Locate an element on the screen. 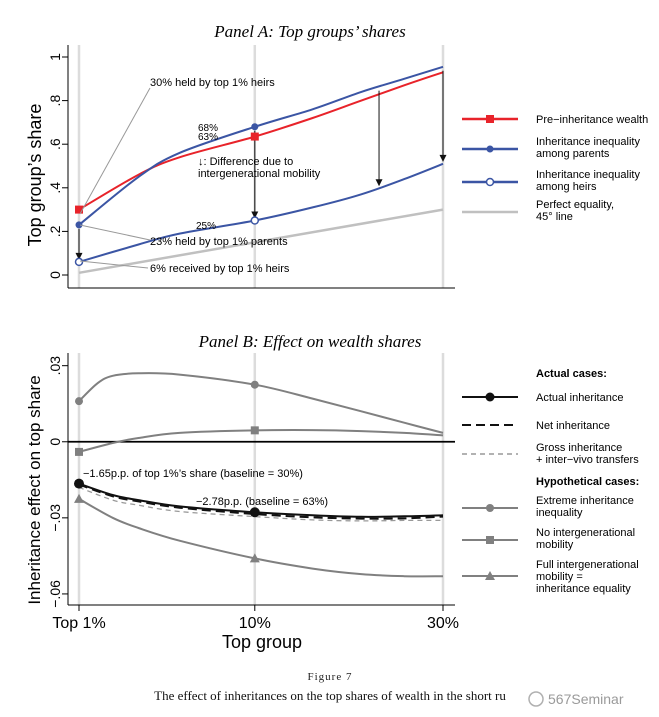  series-line-net-inheritance is located at coordinates (261, 501).